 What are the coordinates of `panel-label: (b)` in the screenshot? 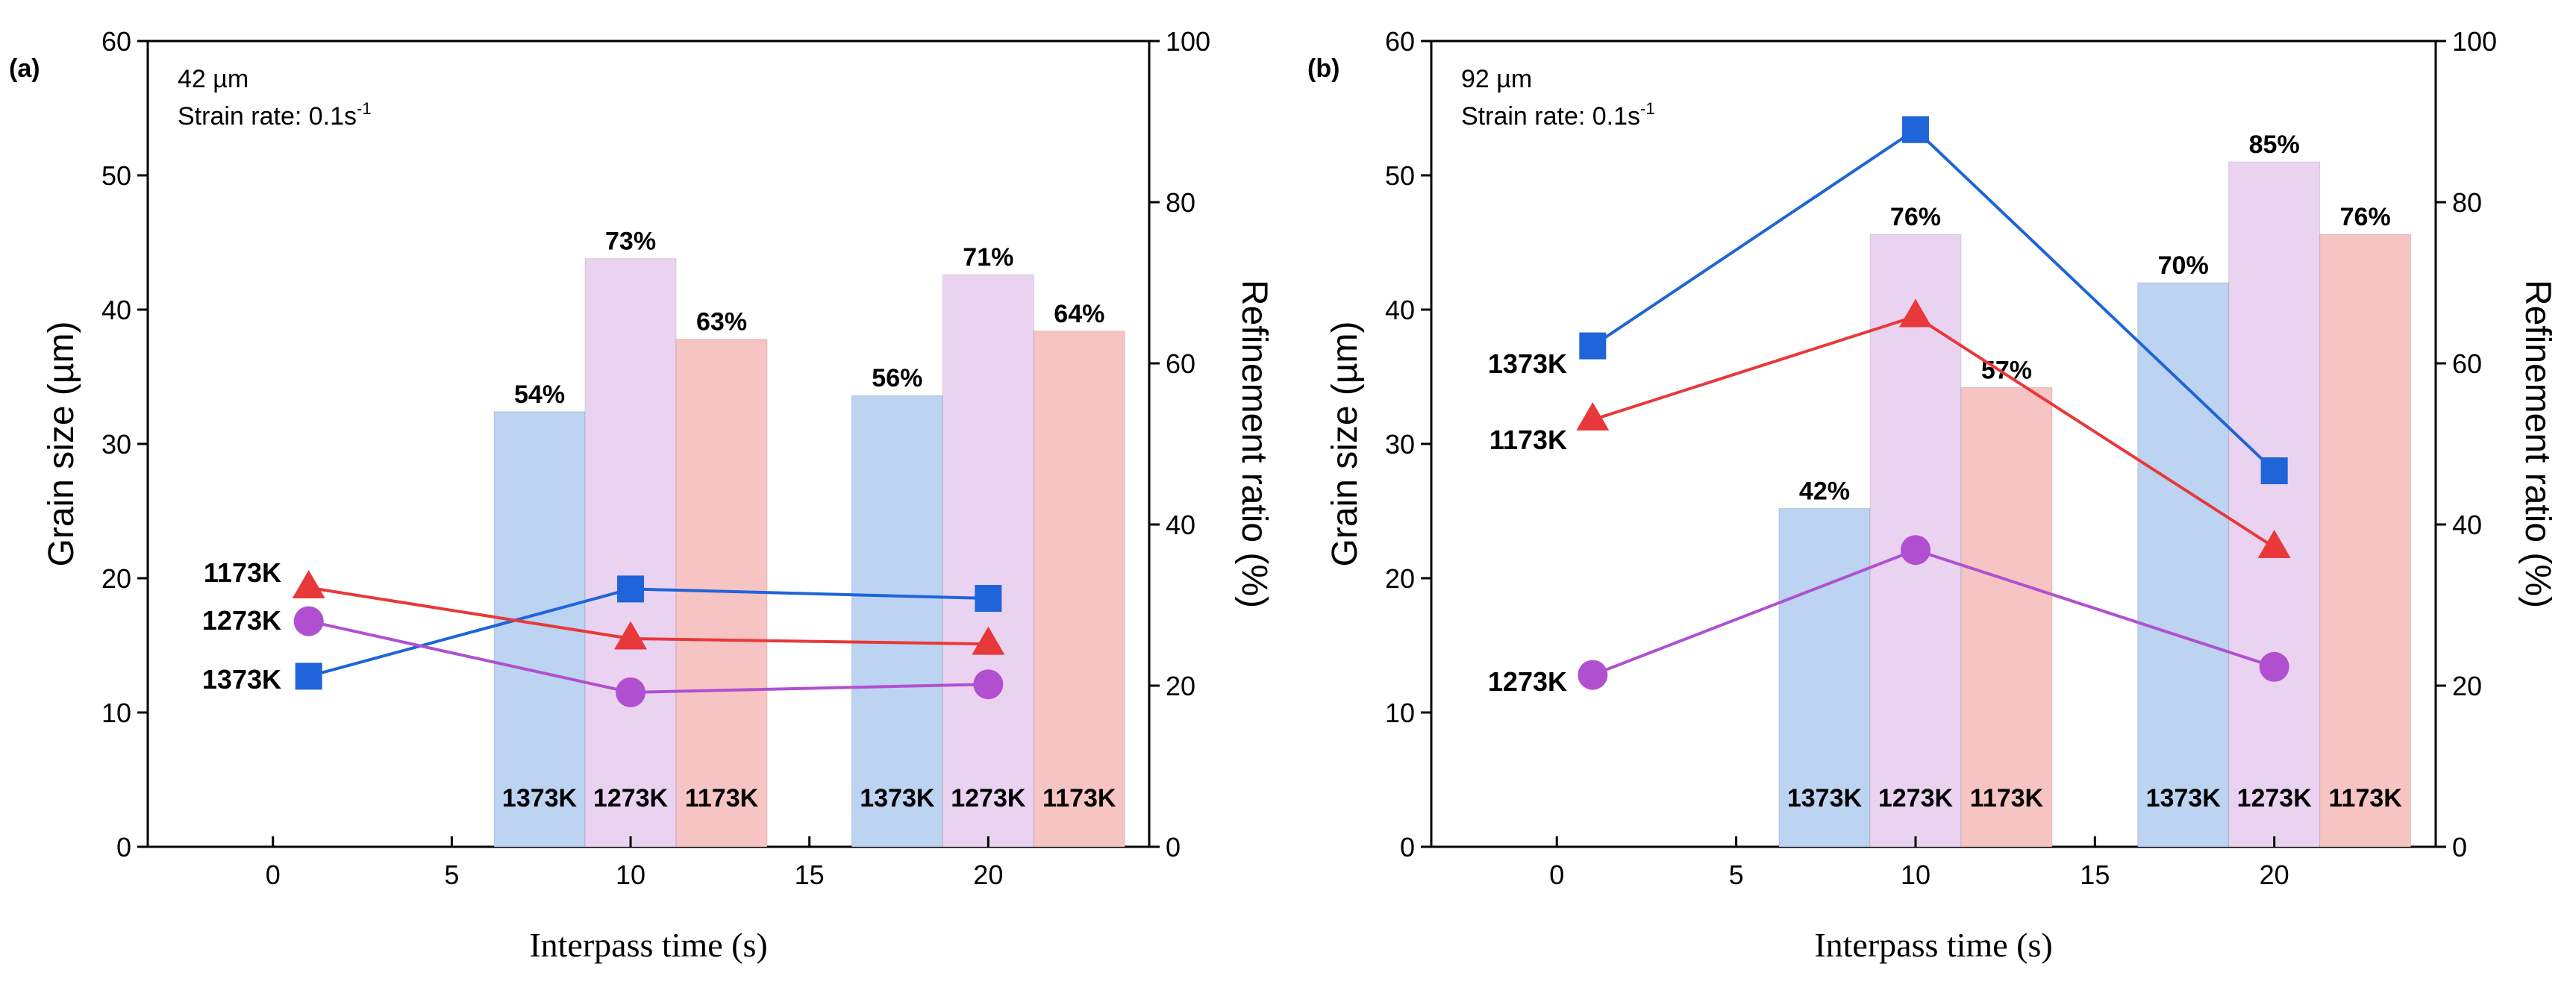 It's located at (1323, 68).